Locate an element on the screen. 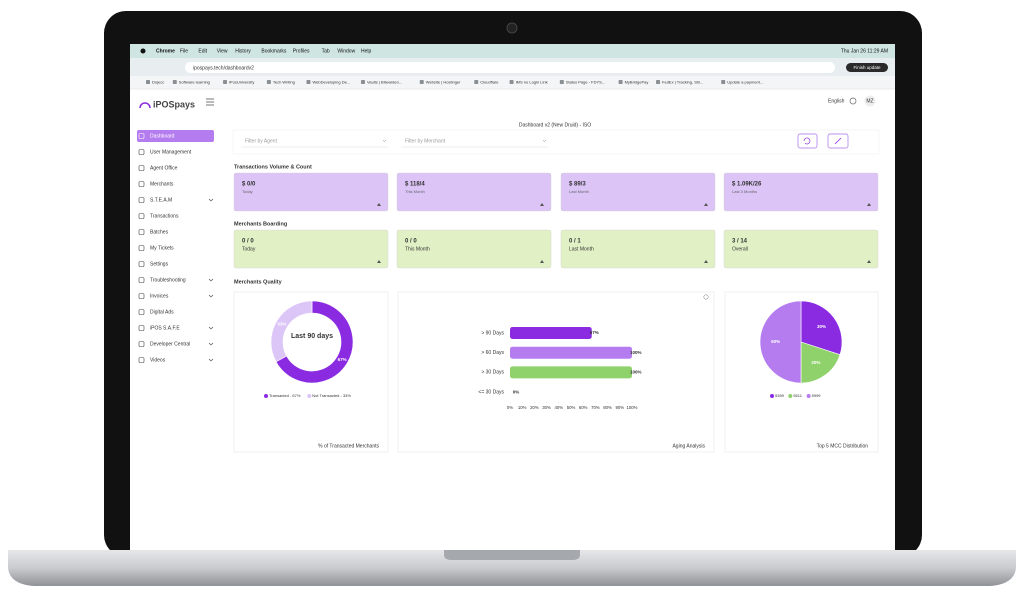  nav-item: User Management is located at coordinates (171, 152).